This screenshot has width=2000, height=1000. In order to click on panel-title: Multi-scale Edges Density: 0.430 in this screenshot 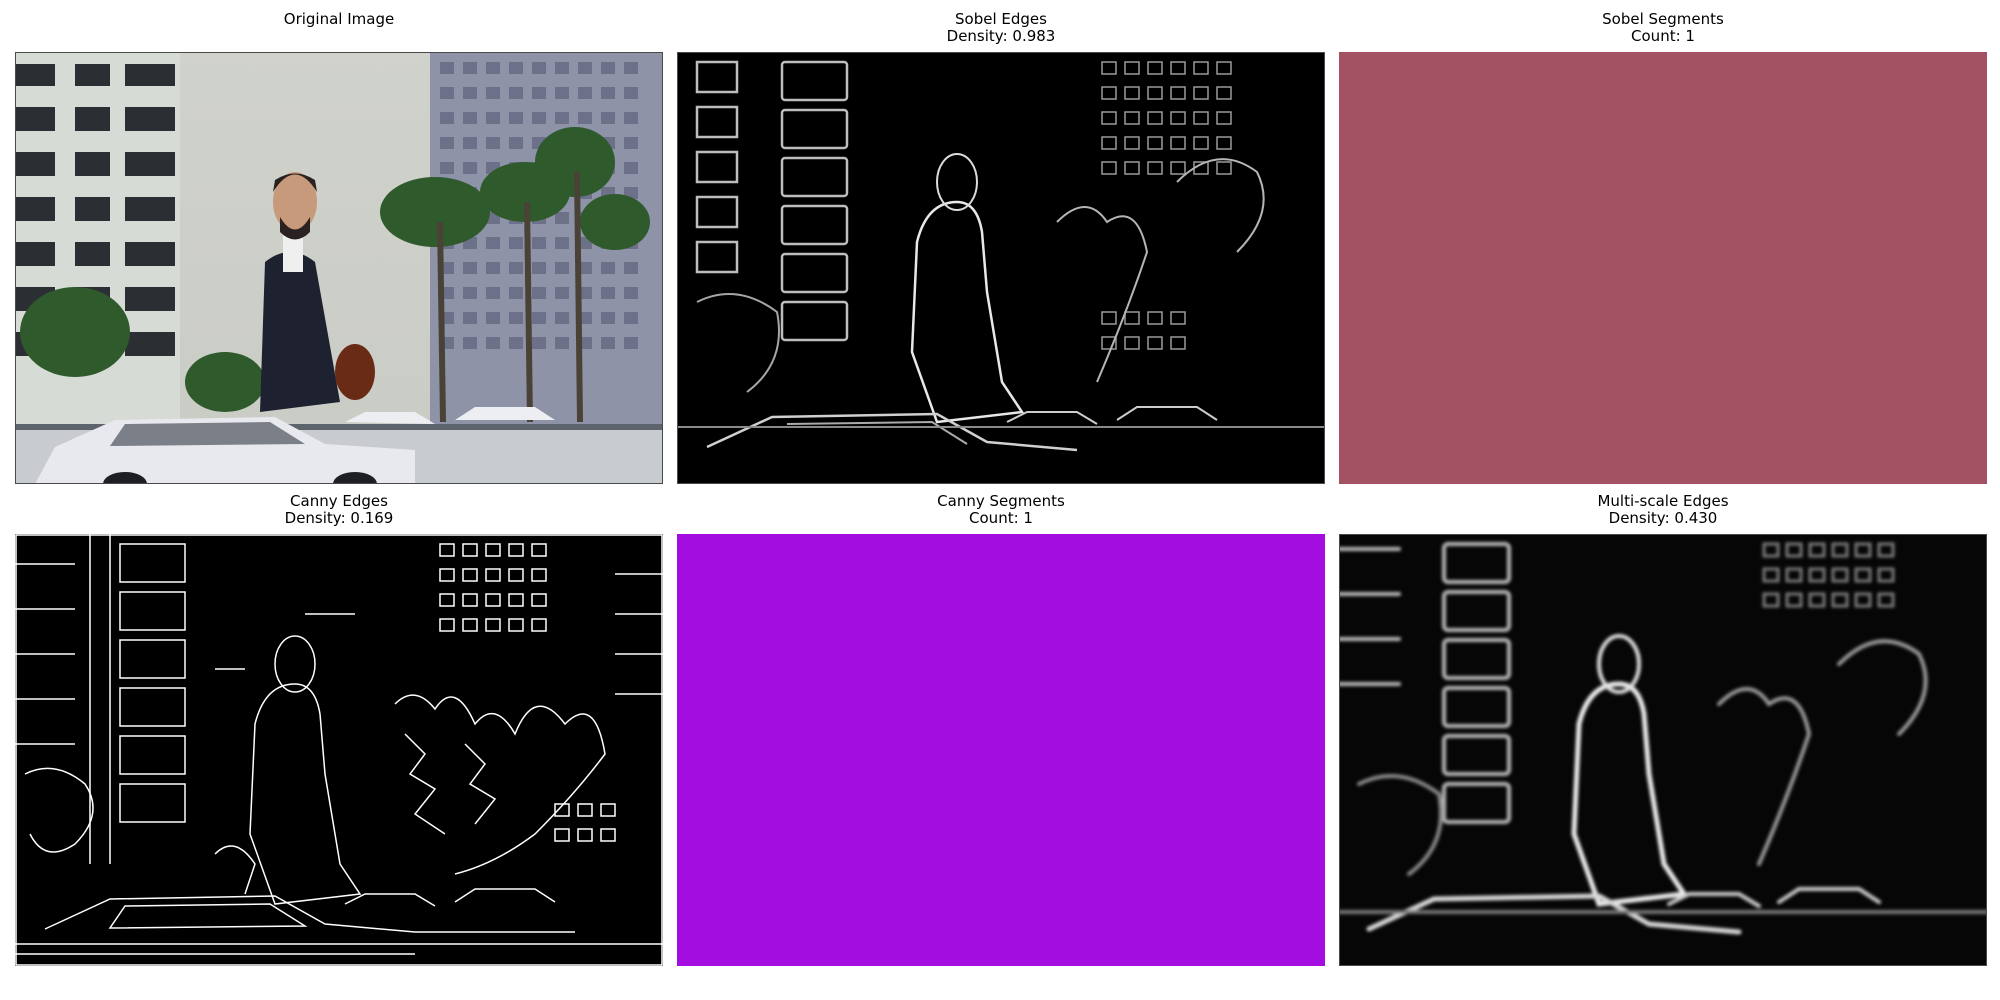, I will do `click(1663, 510)`.